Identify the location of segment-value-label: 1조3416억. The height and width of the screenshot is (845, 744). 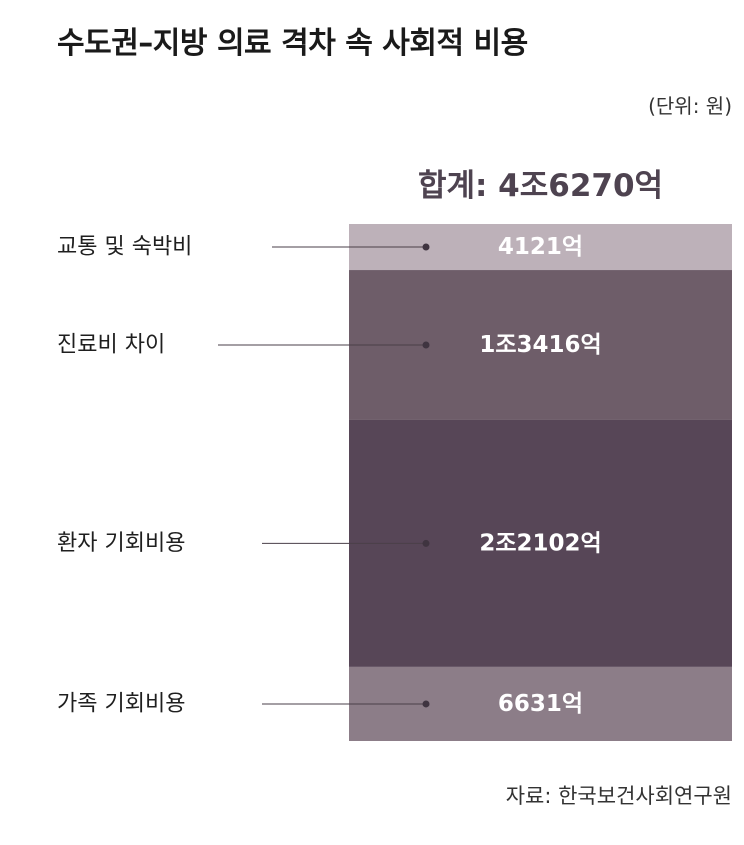
(540, 345).